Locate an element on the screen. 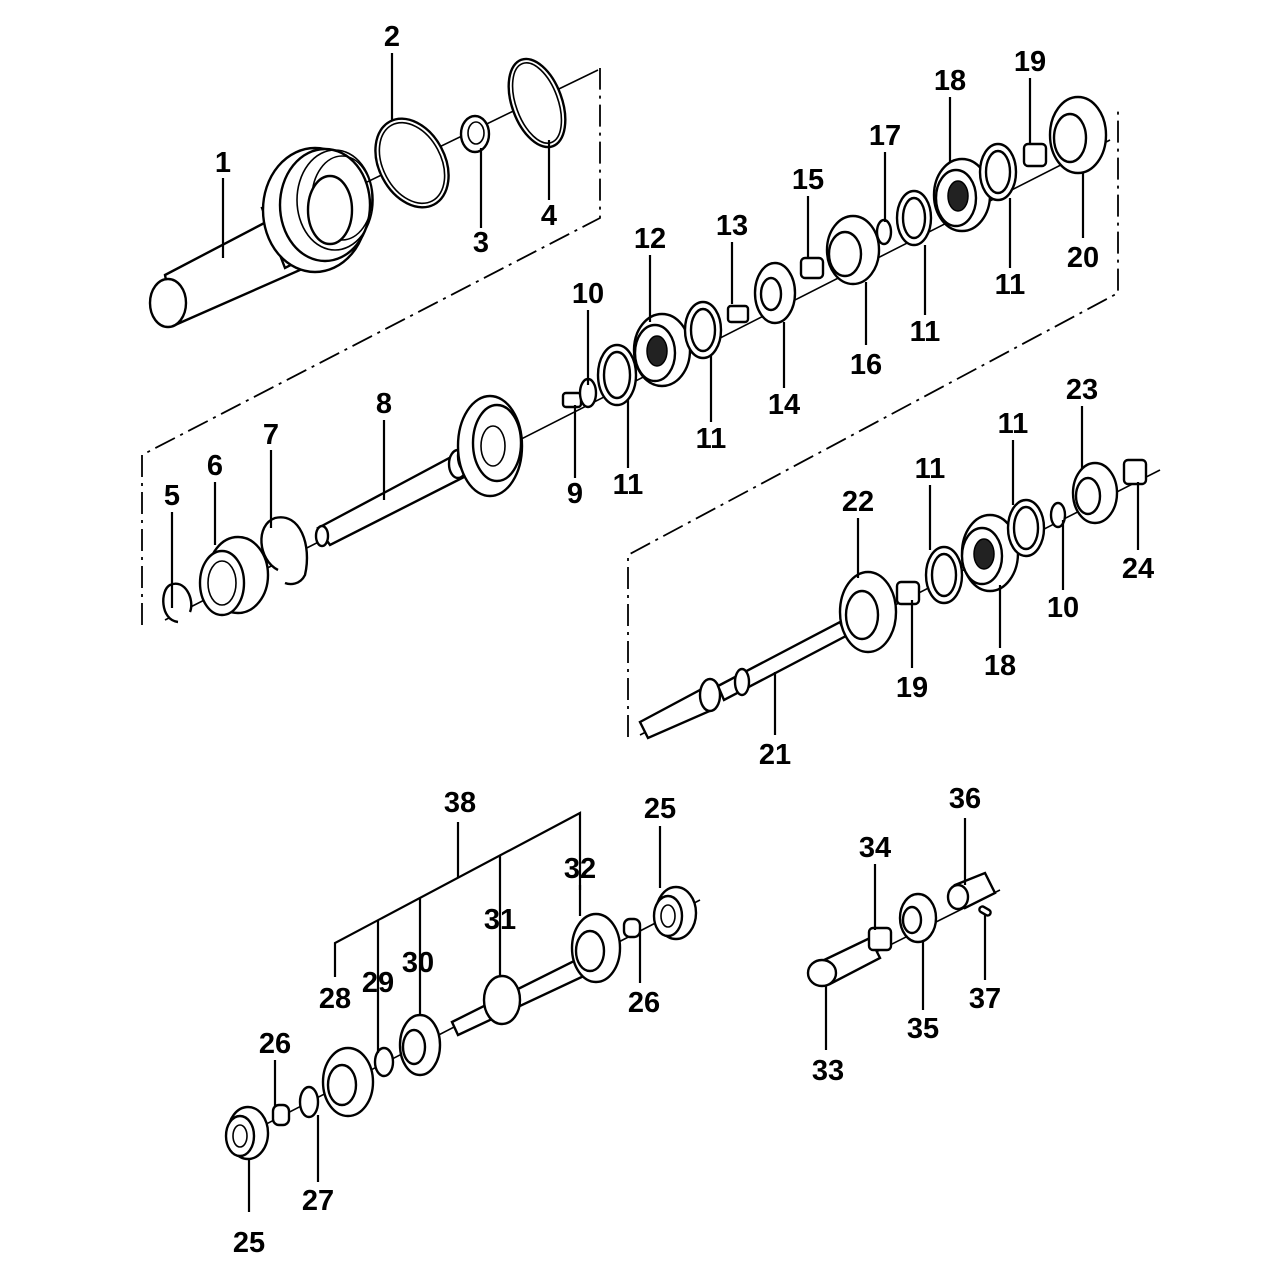 The width and height of the screenshot is (1282, 1282). callout-4: 4 is located at coordinates (549, 216).